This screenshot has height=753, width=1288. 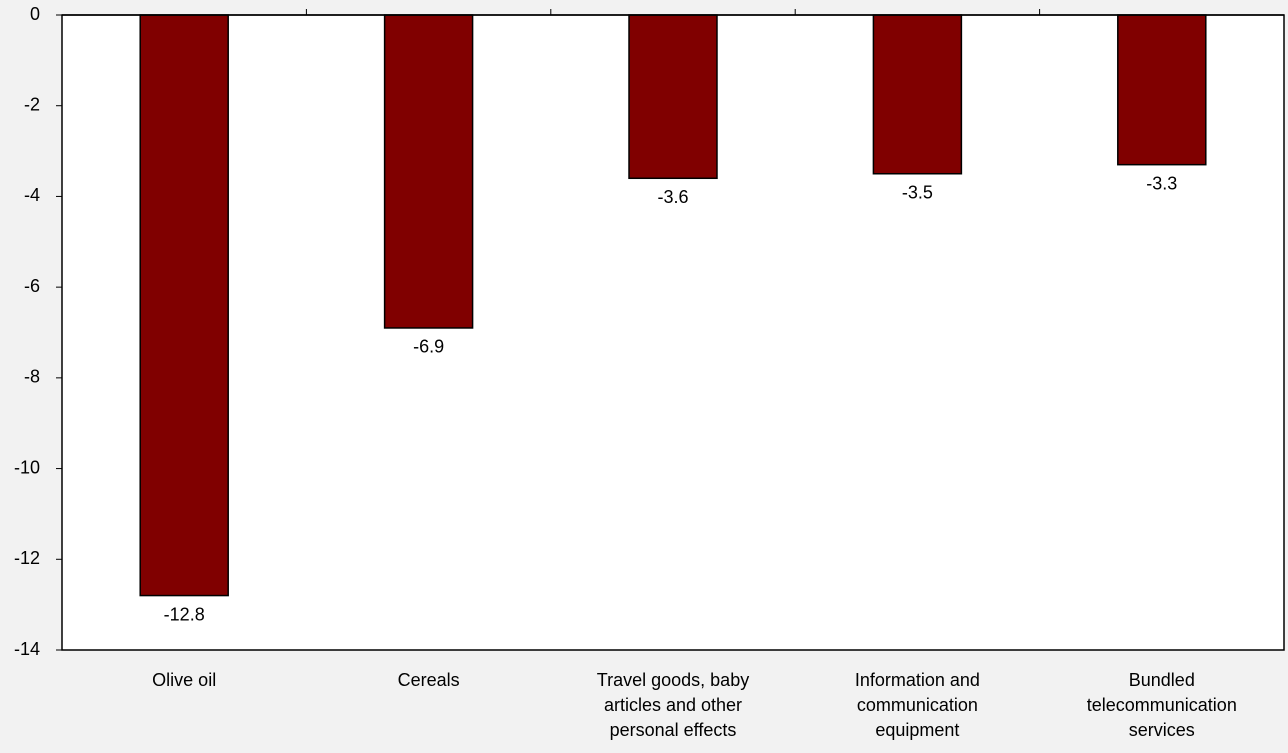 I want to click on data-label: -3.5, so click(x=917, y=193).